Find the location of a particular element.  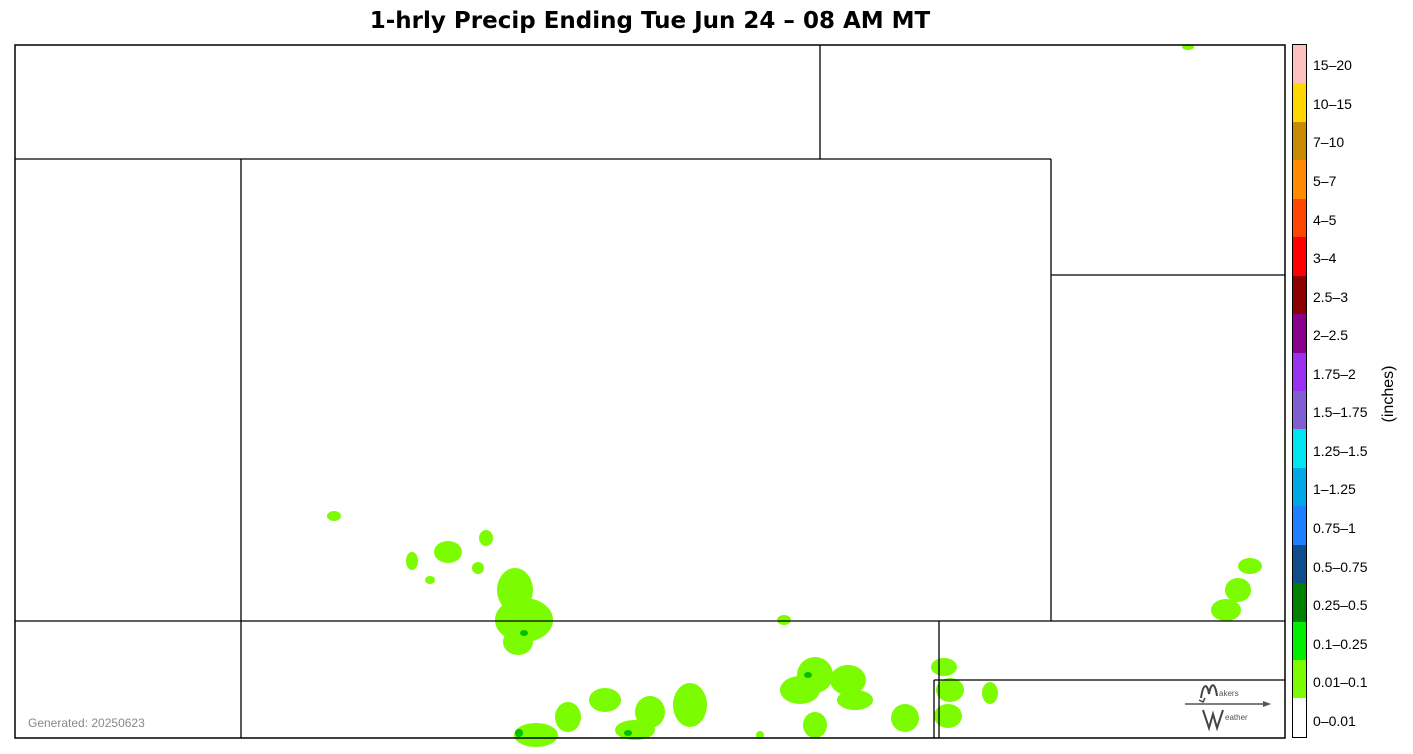

makers-weather-logo: akers eather is located at coordinates (1229, 706).